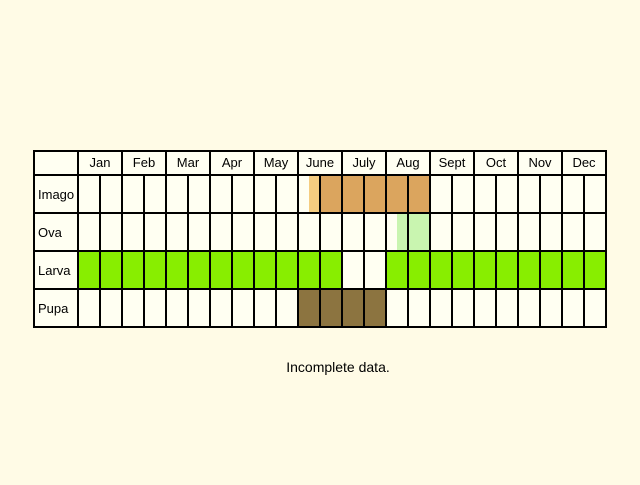 The image size is (640, 485). I want to click on month-label-6: July, so click(364, 162).